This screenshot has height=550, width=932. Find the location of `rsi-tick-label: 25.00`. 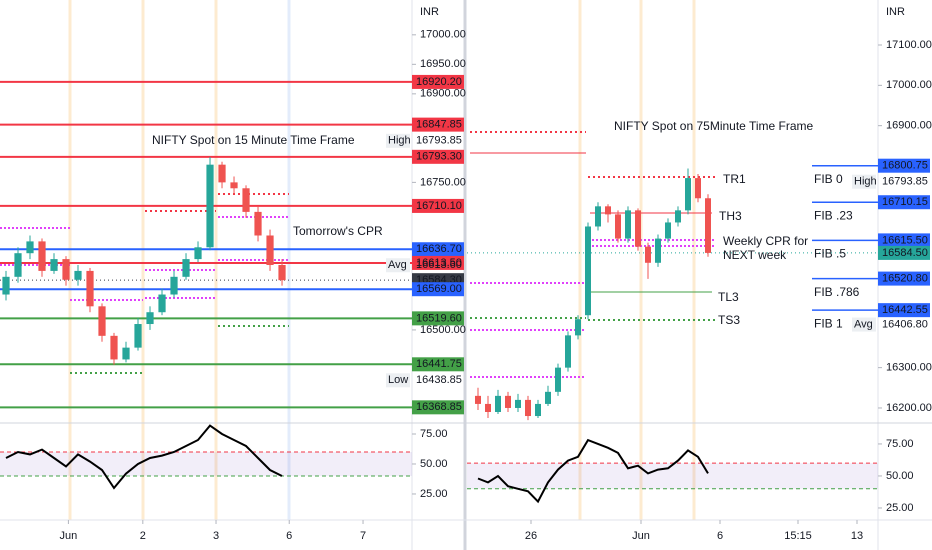

rsi-tick-label: 25.00 is located at coordinates (434, 494).